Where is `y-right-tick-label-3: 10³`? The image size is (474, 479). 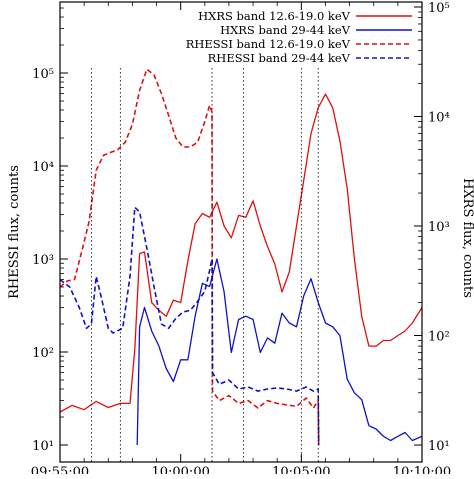
y-right-tick-label-3: 10³ is located at coordinates (439, 227).